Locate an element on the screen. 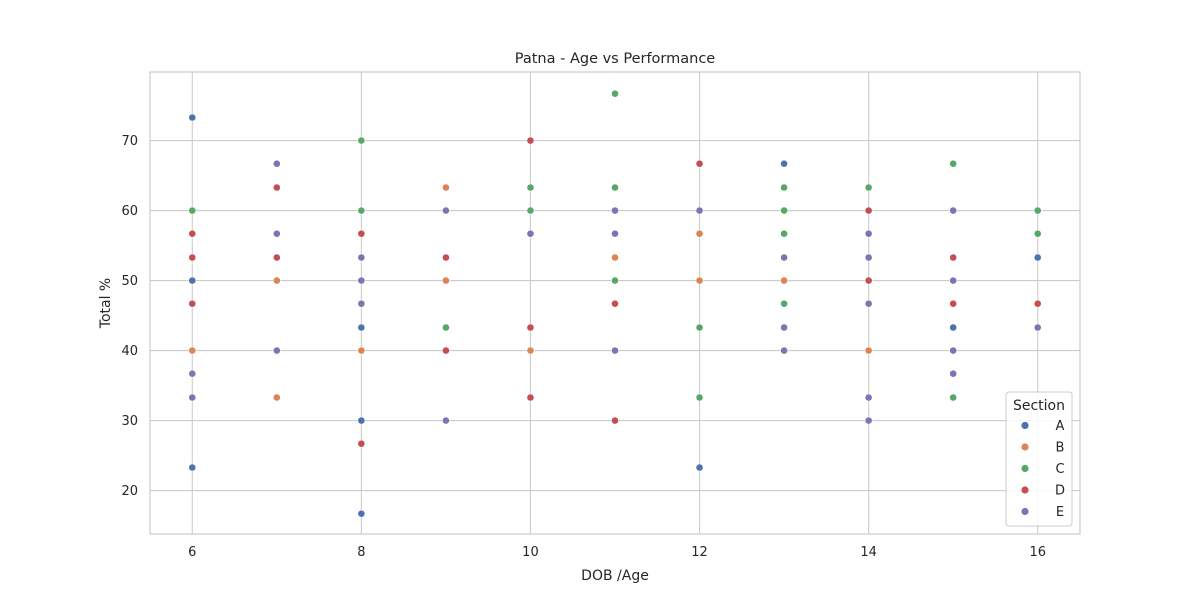 Image resolution: width=1200 pixels, height=600 pixels. x-tick-label: 8 is located at coordinates (361, 552).